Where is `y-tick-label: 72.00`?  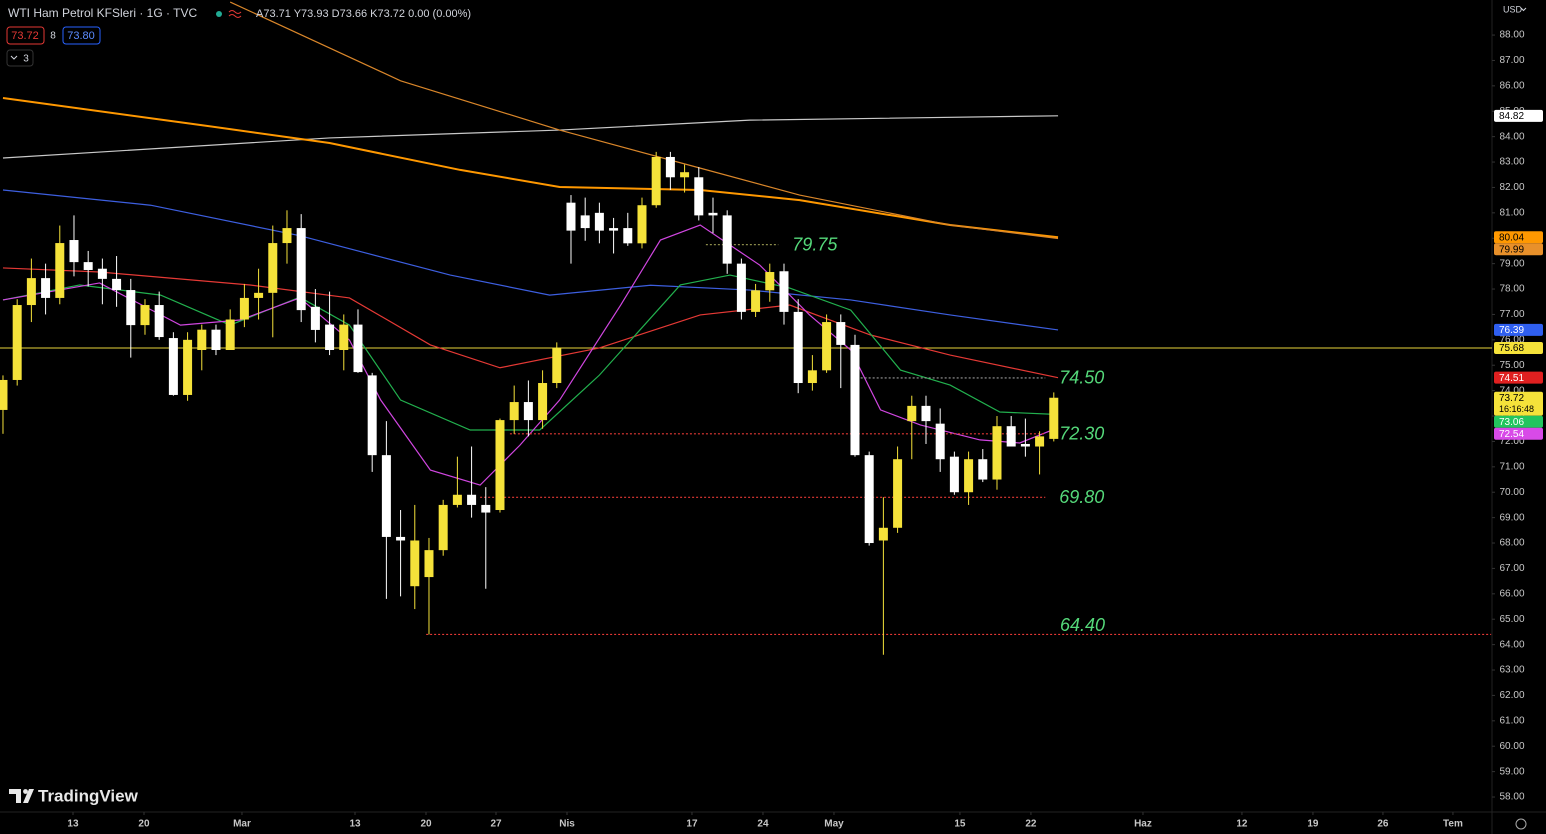 y-tick-label: 72.00 is located at coordinates (1511, 441).